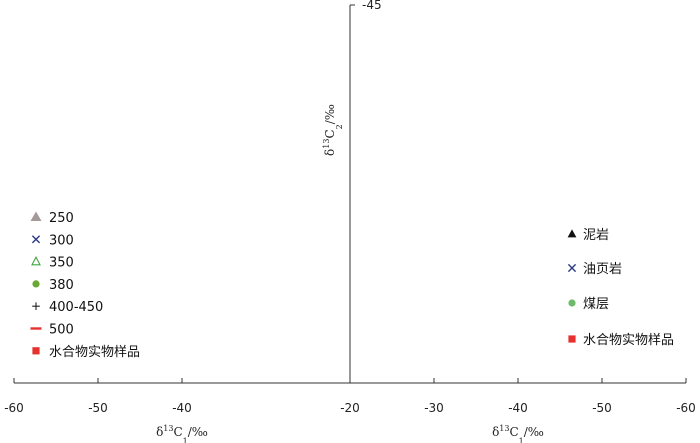 This screenshot has height=443, width=700. What do you see at coordinates (518, 433) in the screenshot?
I see `right-x-axis-title: δ13C1/‰` at bounding box center [518, 433].